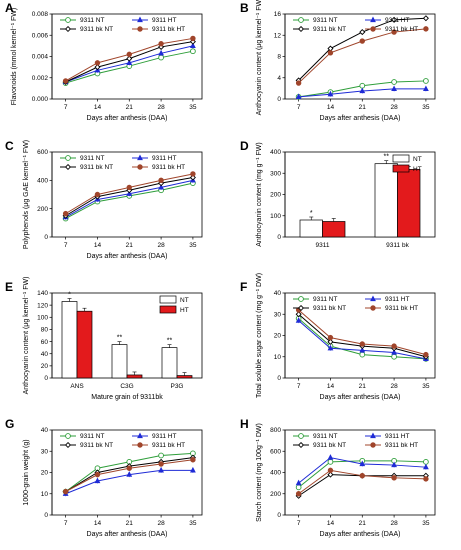 The image size is (461, 550). I want to click on y-tick-label: 10, so click(278, 357).